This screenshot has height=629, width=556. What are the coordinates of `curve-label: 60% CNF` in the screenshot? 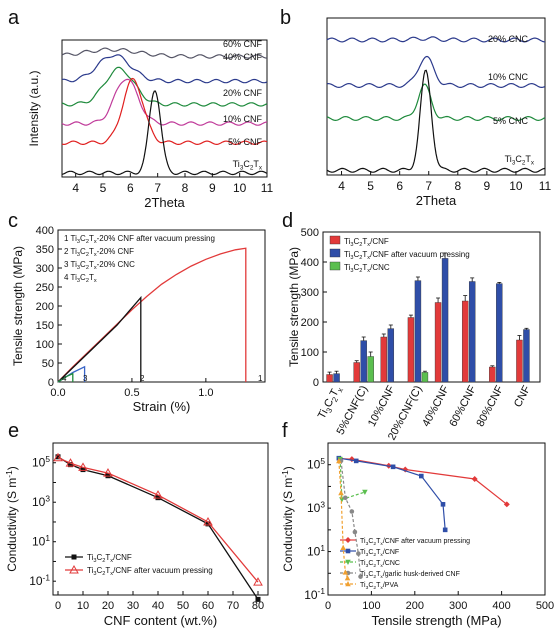 It's located at (243, 44).